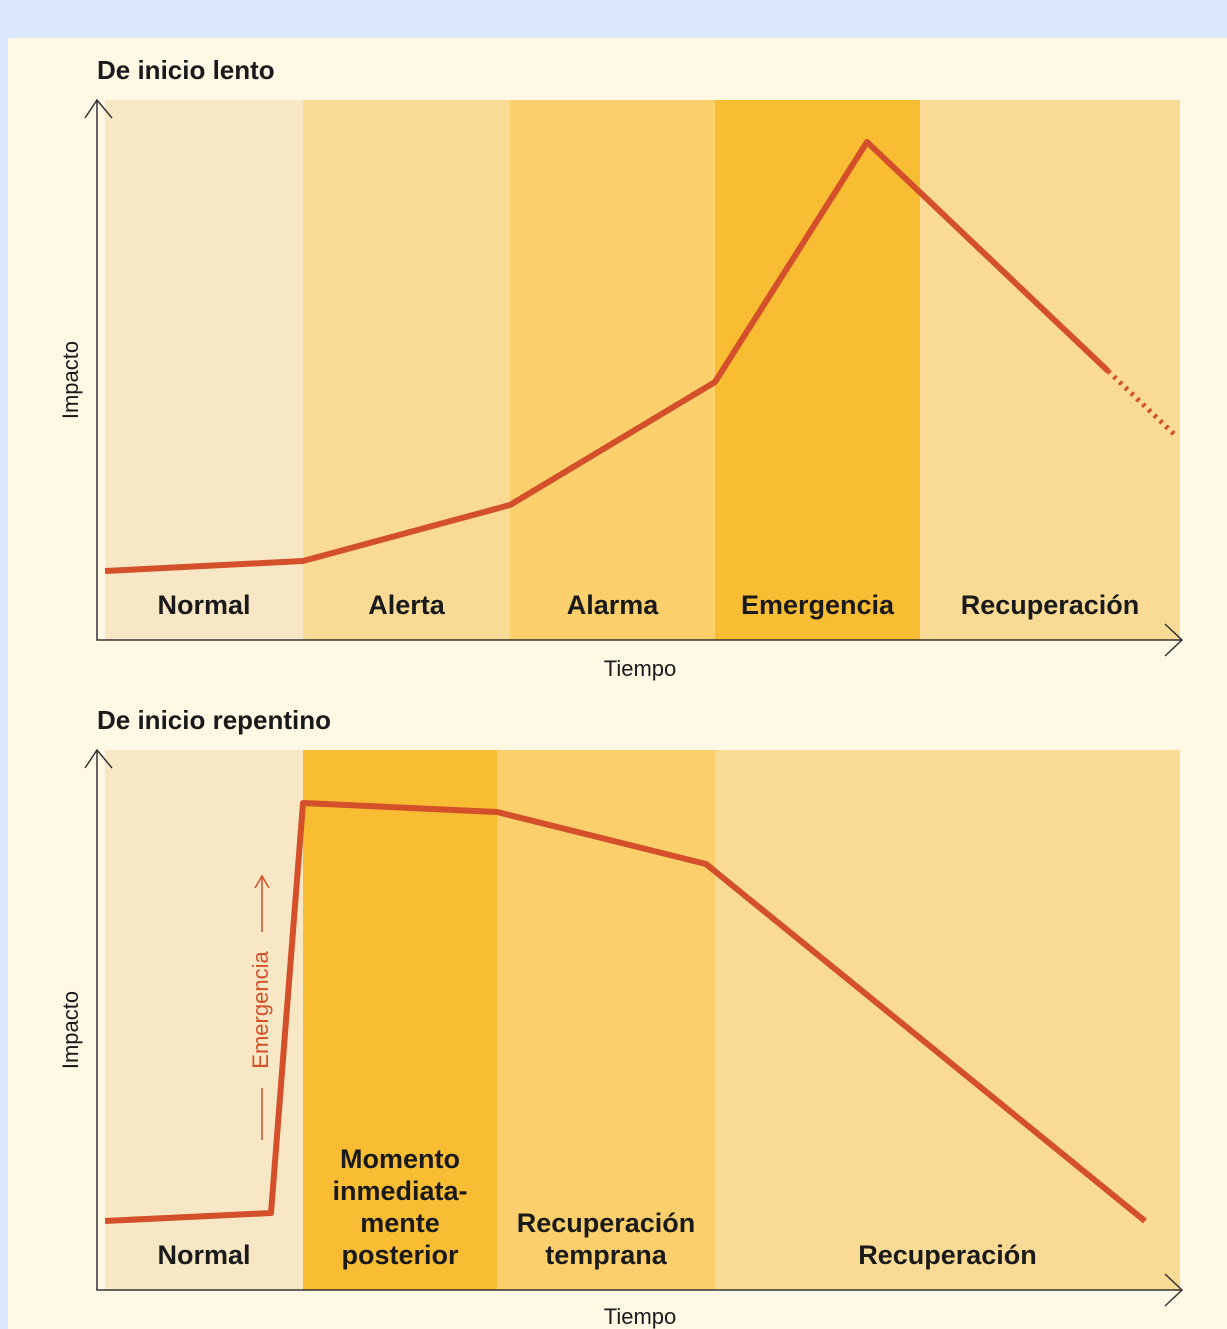 Image resolution: width=1227 pixels, height=1329 pixels. I want to click on phase-label: Momento, so click(400, 1159).